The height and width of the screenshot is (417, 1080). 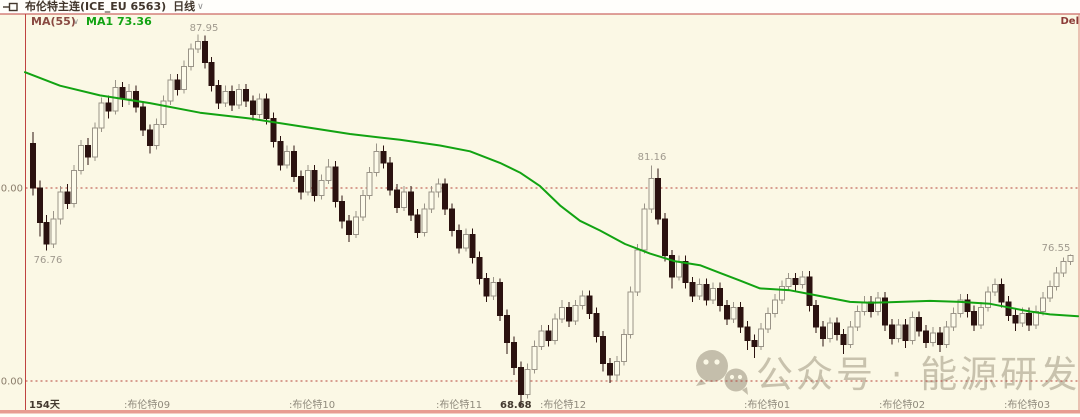 I want to click on instrument-title: 布伦特主连(ICE_EU 6563), so click(x=95, y=7).